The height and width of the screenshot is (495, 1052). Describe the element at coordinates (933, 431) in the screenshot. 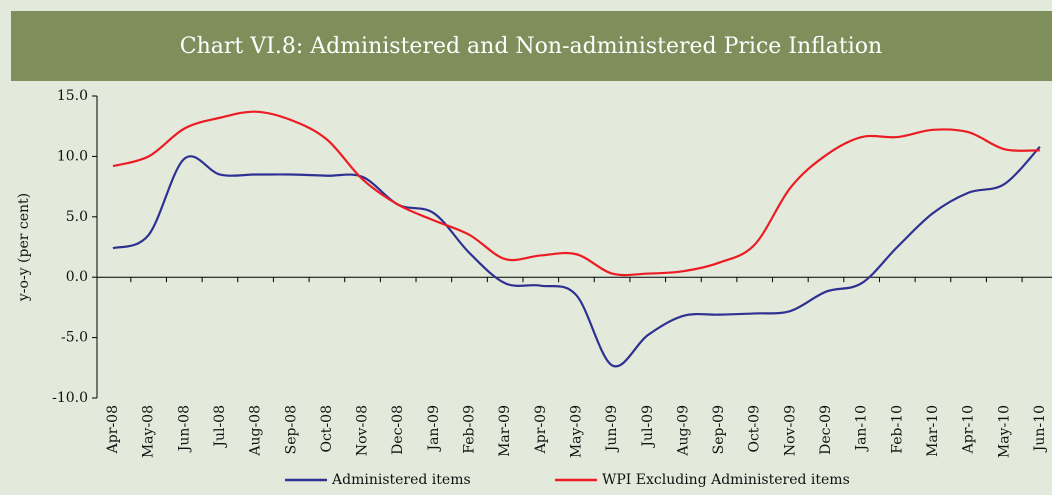

I see `x-tick-label: Mar-10` at that location.